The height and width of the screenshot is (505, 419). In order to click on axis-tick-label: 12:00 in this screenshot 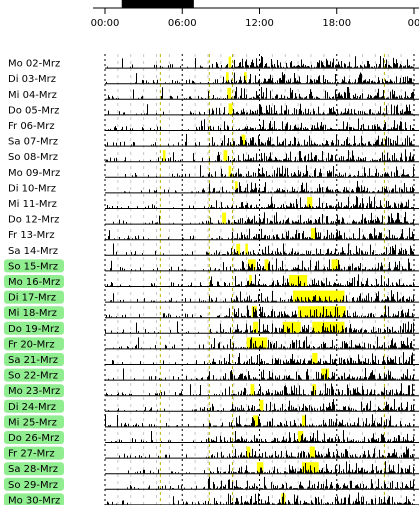, I will do `click(259, 23)`.